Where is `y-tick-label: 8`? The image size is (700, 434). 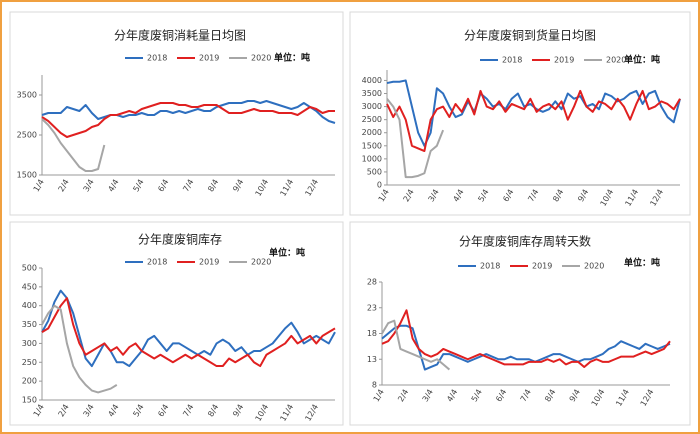
y-tick-label: 8 is located at coordinates (374, 385).